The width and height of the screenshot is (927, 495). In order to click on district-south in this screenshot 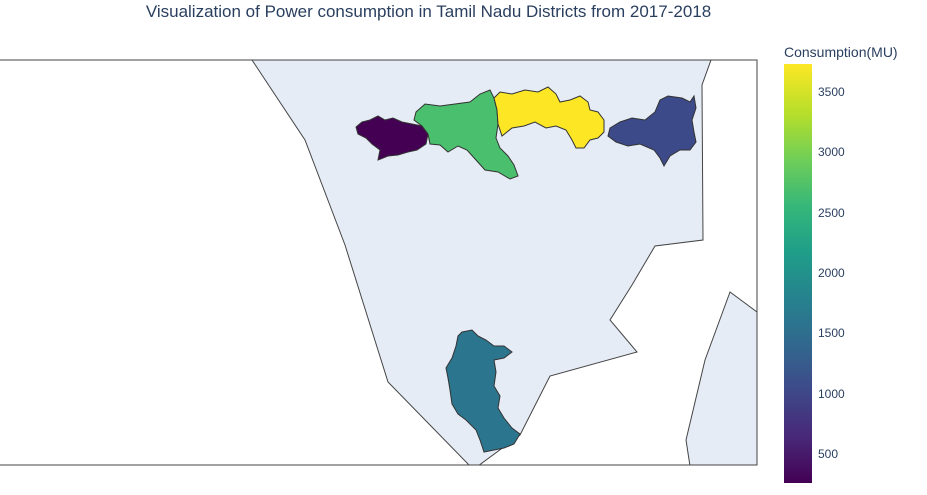, I will do `click(483, 391)`.